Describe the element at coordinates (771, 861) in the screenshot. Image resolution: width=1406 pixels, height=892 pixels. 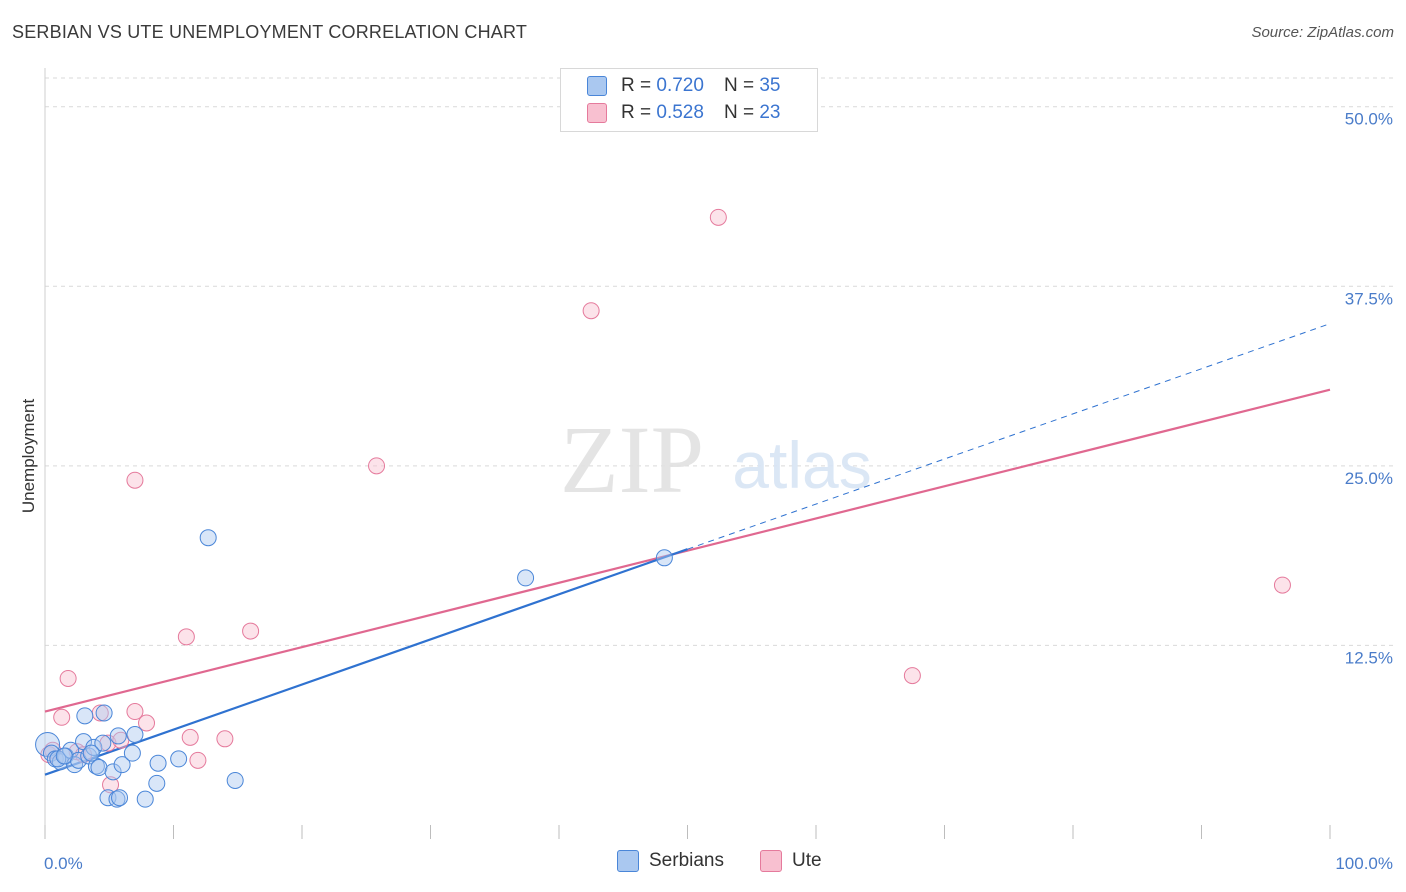
I see `bottom-legend-swatch-ute` at that location.